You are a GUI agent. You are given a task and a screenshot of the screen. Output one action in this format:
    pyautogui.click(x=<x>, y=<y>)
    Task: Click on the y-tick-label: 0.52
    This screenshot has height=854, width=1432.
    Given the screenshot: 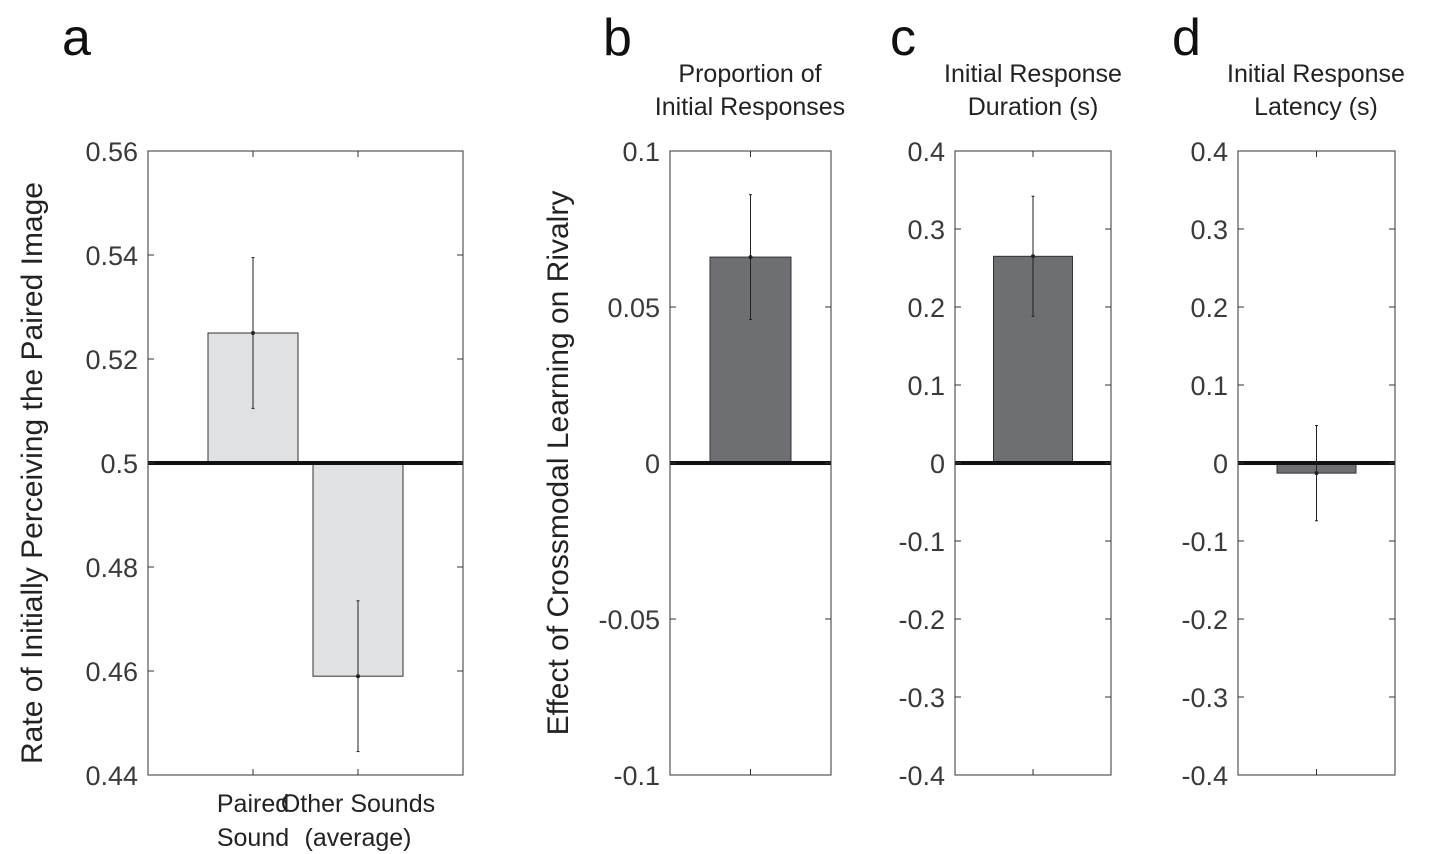 What is the action you would take?
    pyautogui.click(x=111, y=360)
    